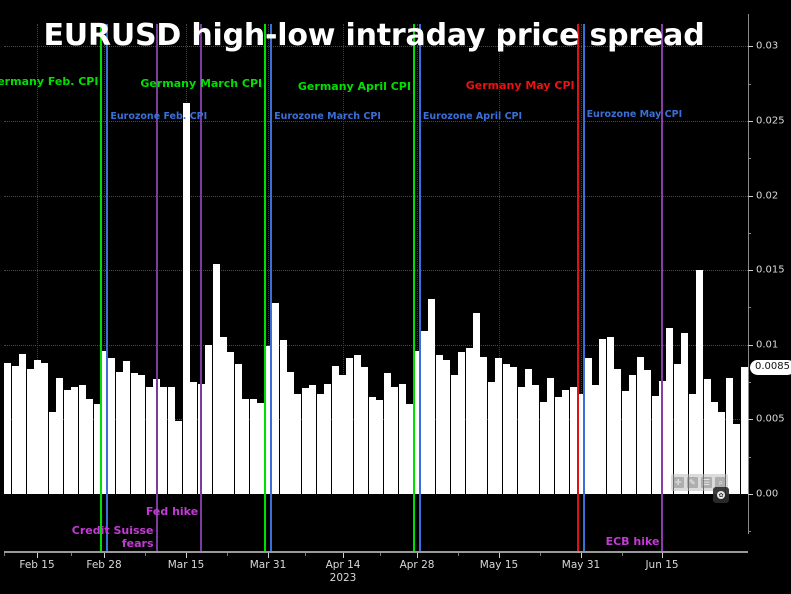  What do you see at coordinates (692, 482) in the screenshot?
I see `pencil-icon: ✎` at bounding box center [692, 482].